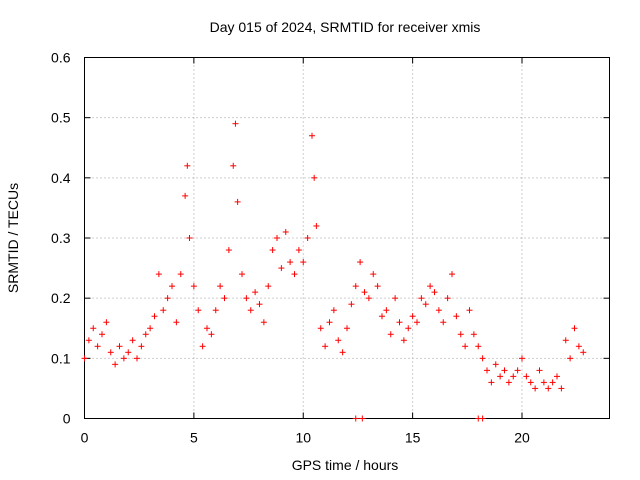 The width and height of the screenshot is (640, 480). What do you see at coordinates (522, 438) in the screenshot?
I see `x-tick-label: 20` at bounding box center [522, 438].